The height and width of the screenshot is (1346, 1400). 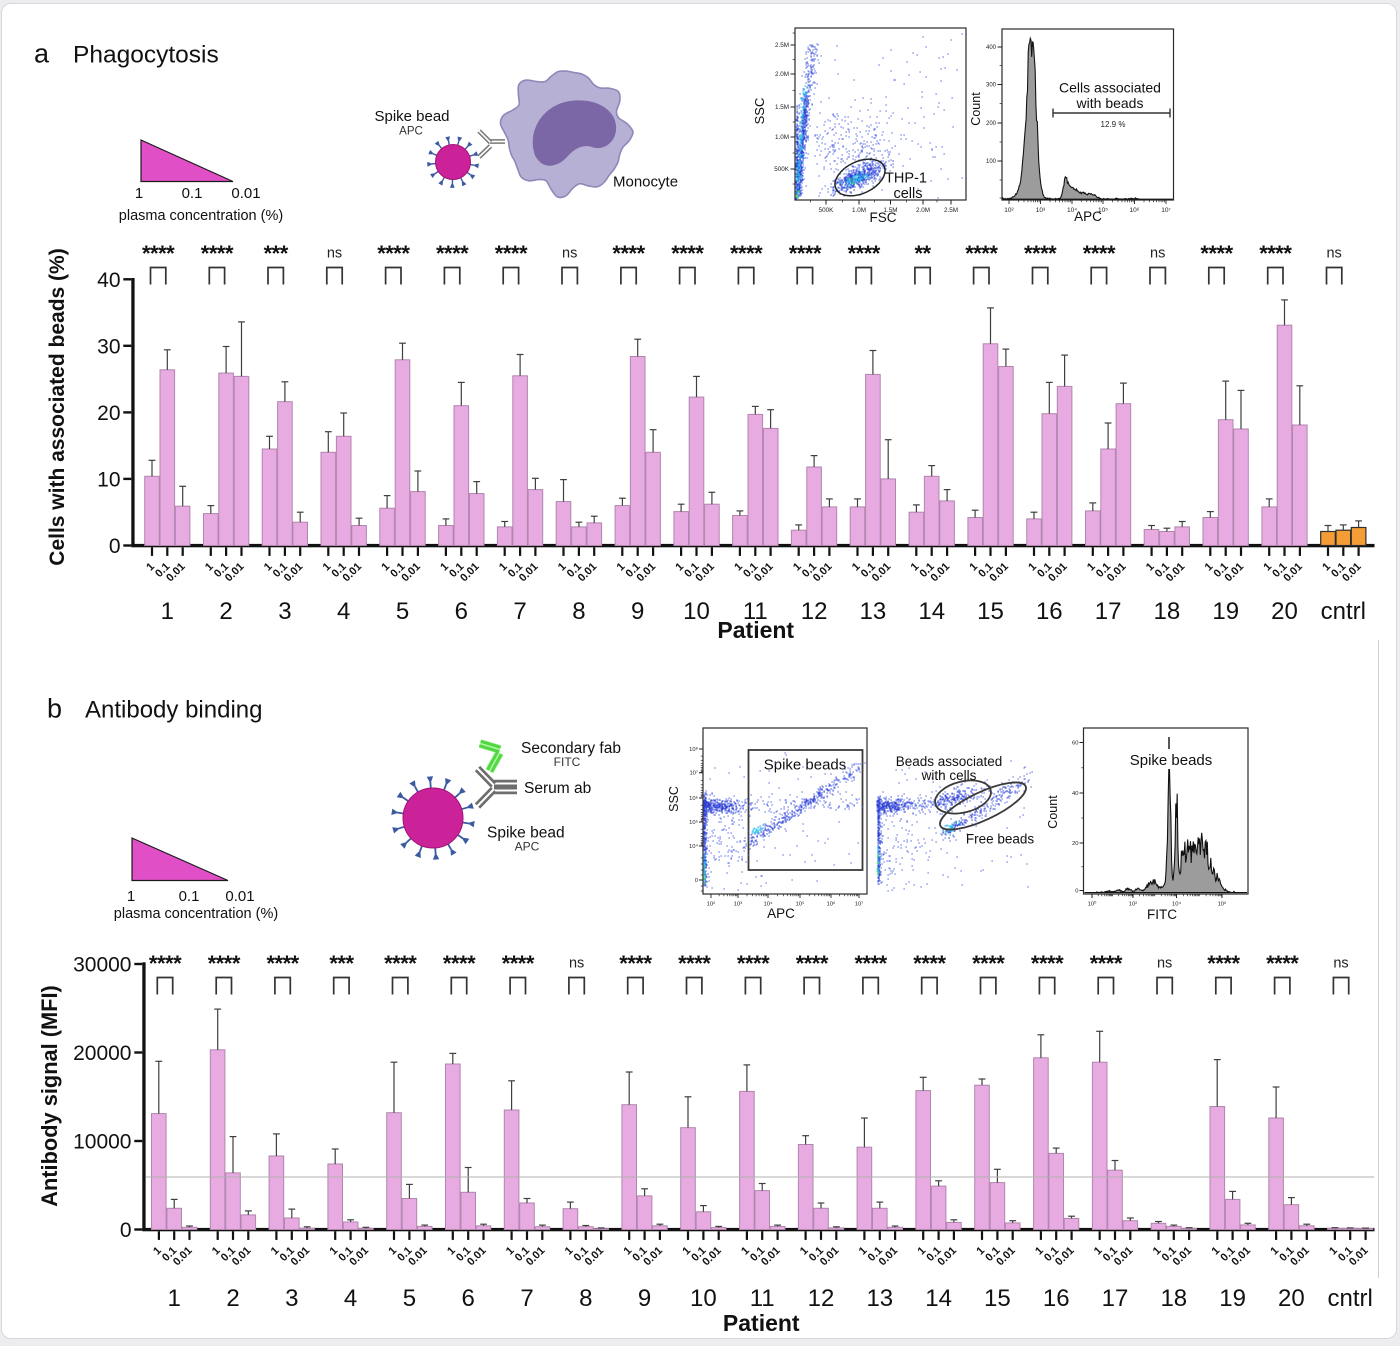 I want to click on svg-text: 100, so click(x=991, y=162).